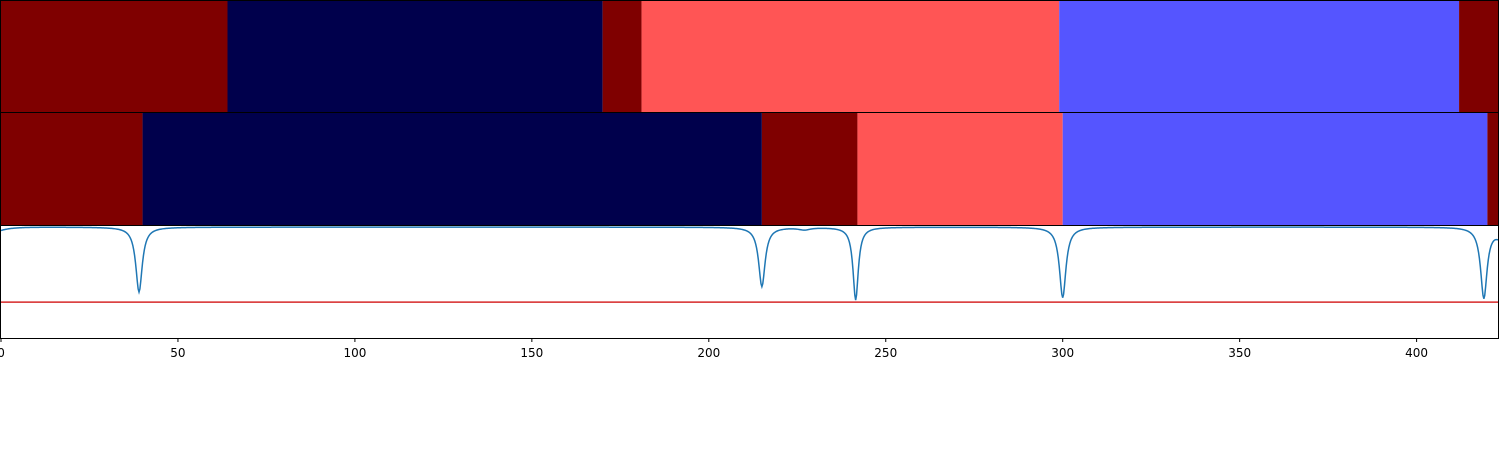  What do you see at coordinates (1062, 353) in the screenshot?
I see `x-tick-label-300: 300` at bounding box center [1062, 353].